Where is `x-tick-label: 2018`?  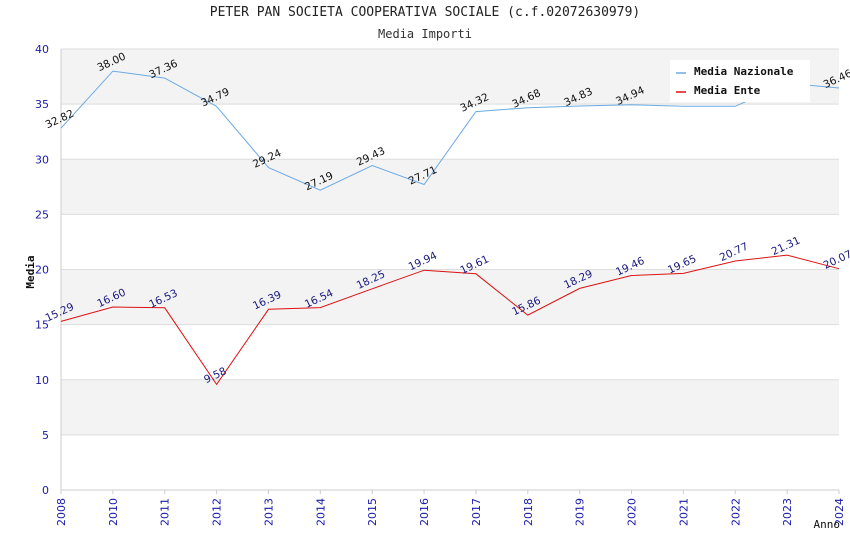
x-tick-label: 2018 is located at coordinates (528, 512).